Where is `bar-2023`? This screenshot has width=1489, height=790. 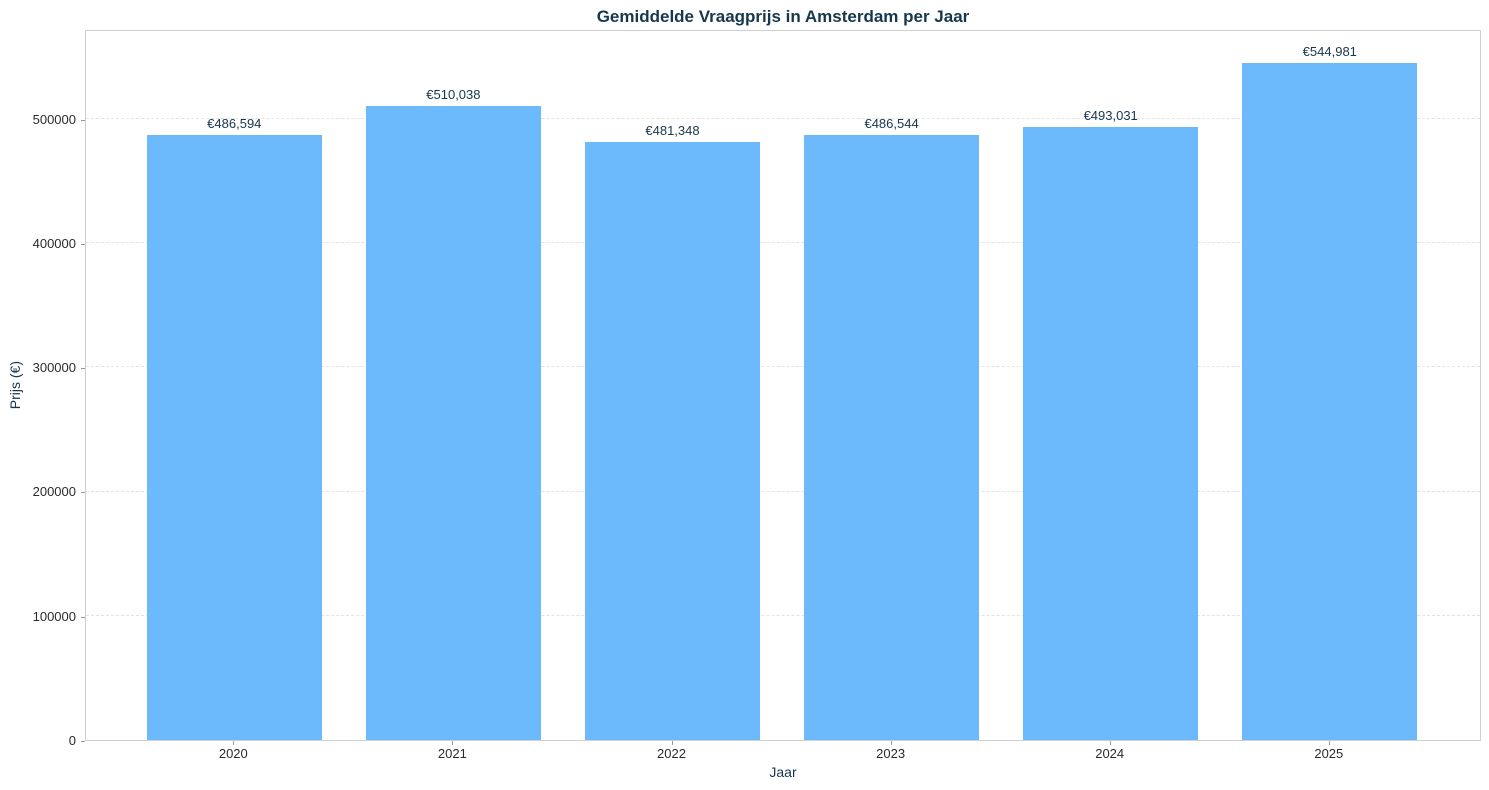
bar-2023 is located at coordinates (892, 437).